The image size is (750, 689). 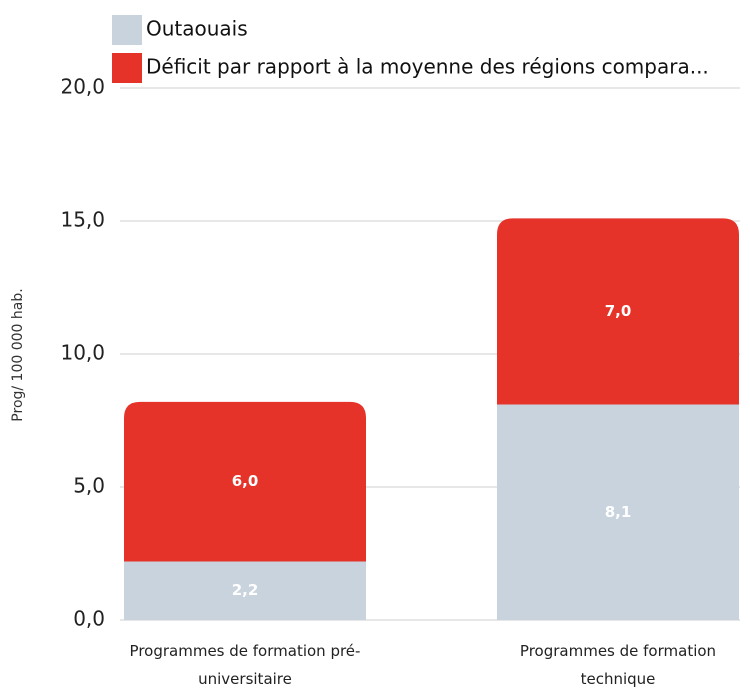 What do you see at coordinates (89, 619) in the screenshot?
I see `y-tick-label: 0,0` at bounding box center [89, 619].